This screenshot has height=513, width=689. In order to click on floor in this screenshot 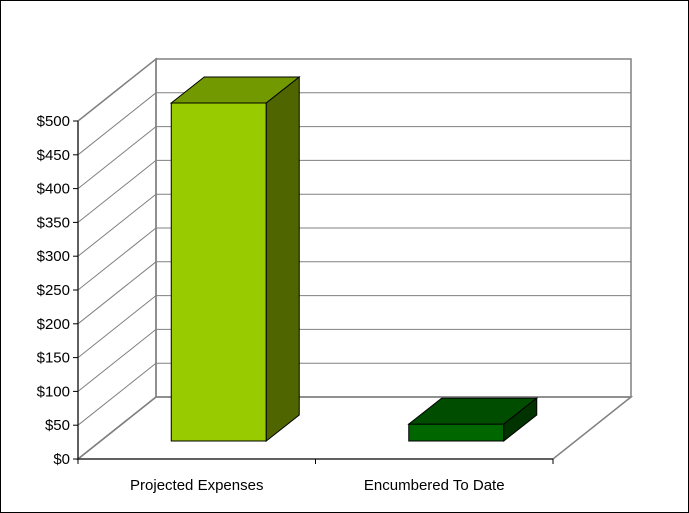, I will do `click(354, 428)`.